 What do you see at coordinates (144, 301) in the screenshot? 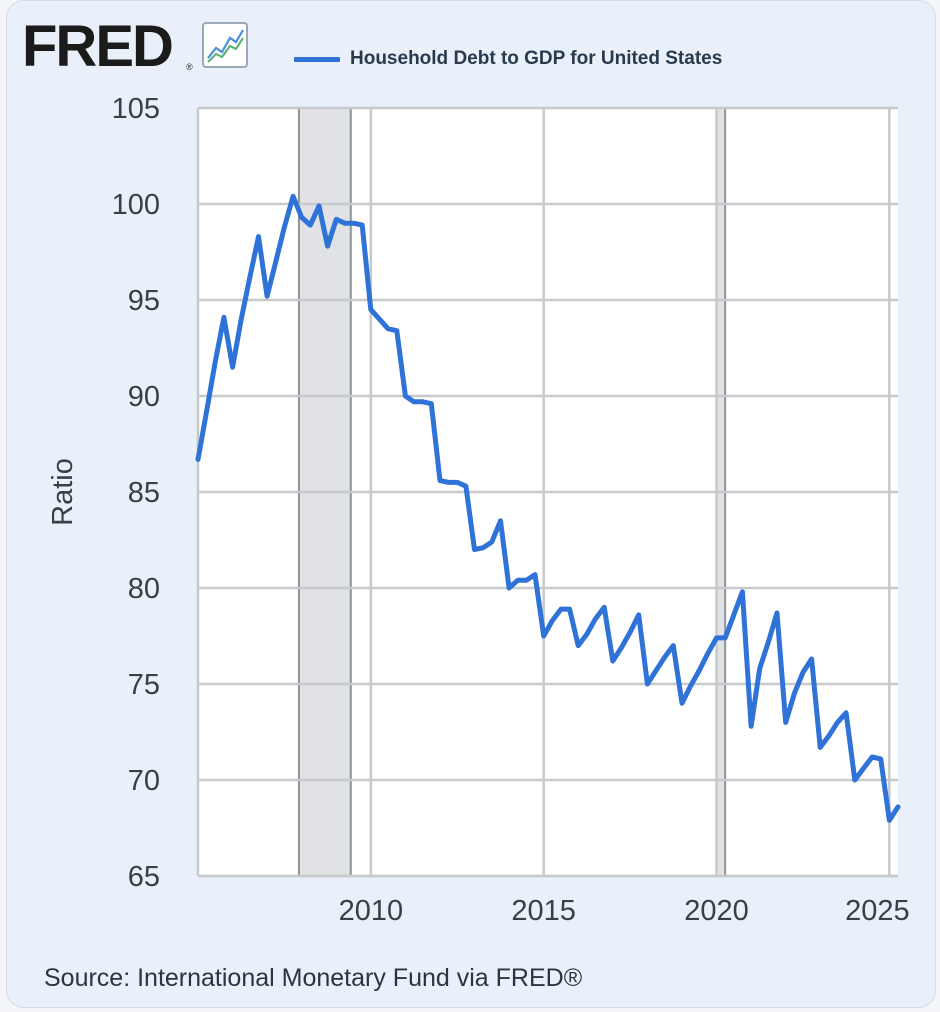
I see `y-tick-label: 95` at bounding box center [144, 301].